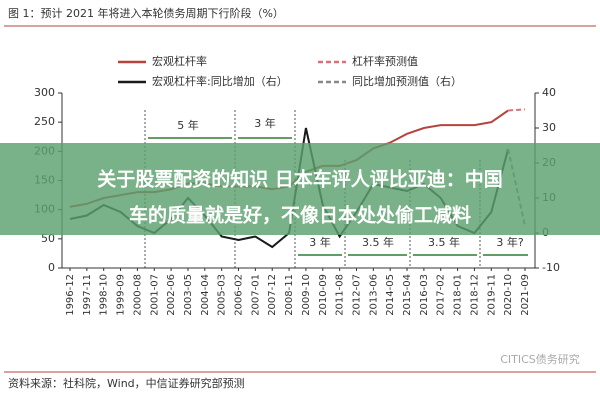 This screenshot has height=400, width=600. Describe the element at coordinates (188, 125) in the screenshot. I see `annotation: 5 年` at that location.